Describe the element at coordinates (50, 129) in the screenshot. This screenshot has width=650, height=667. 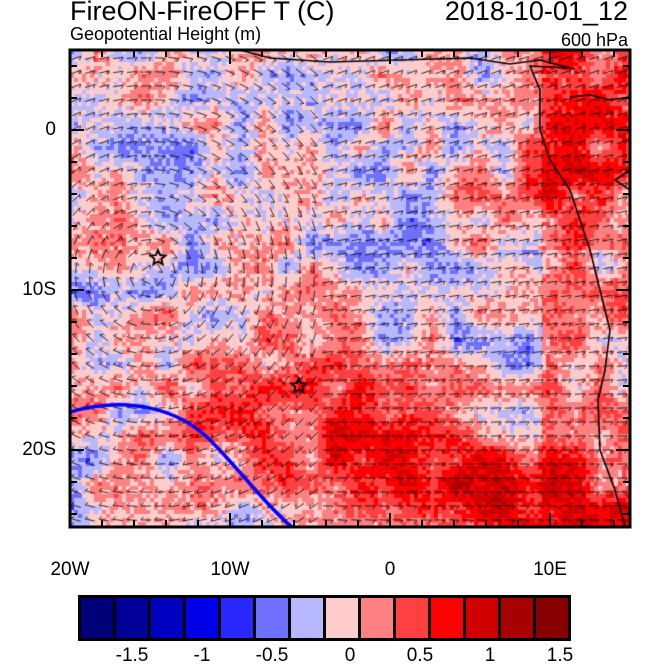
I see `lat-label-0: 0` at that location.